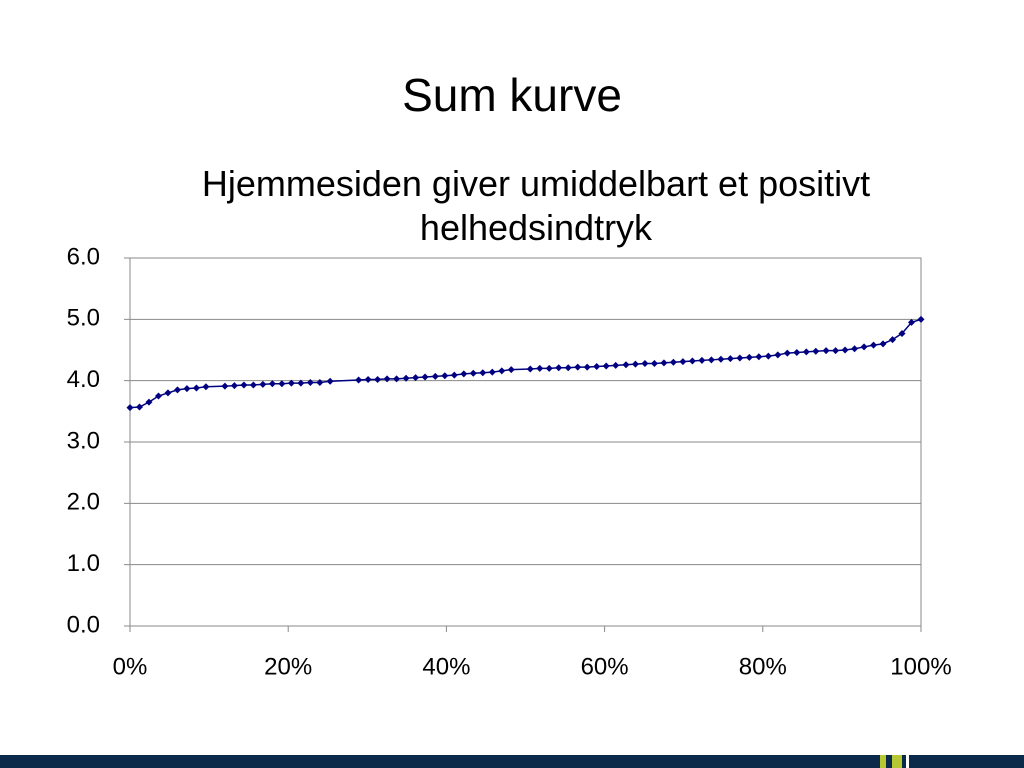 This screenshot has width=1024, height=768. What do you see at coordinates (288, 666) in the screenshot?
I see `x-tick-label: 20%` at bounding box center [288, 666].